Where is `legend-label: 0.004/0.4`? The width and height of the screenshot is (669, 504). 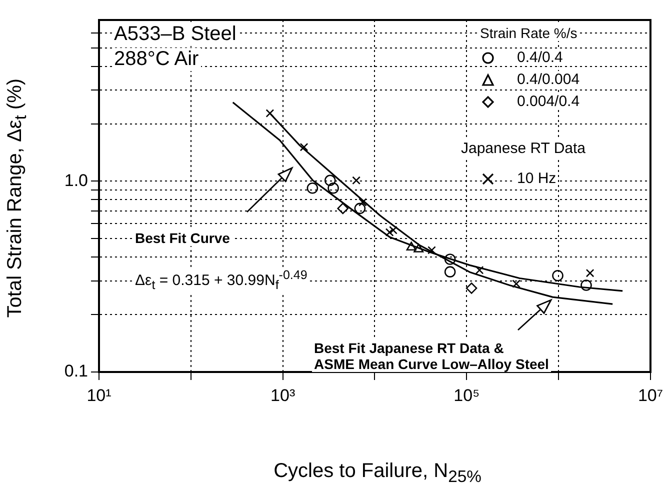
legend-label: 0.004/0.4 is located at coordinates (548, 101).